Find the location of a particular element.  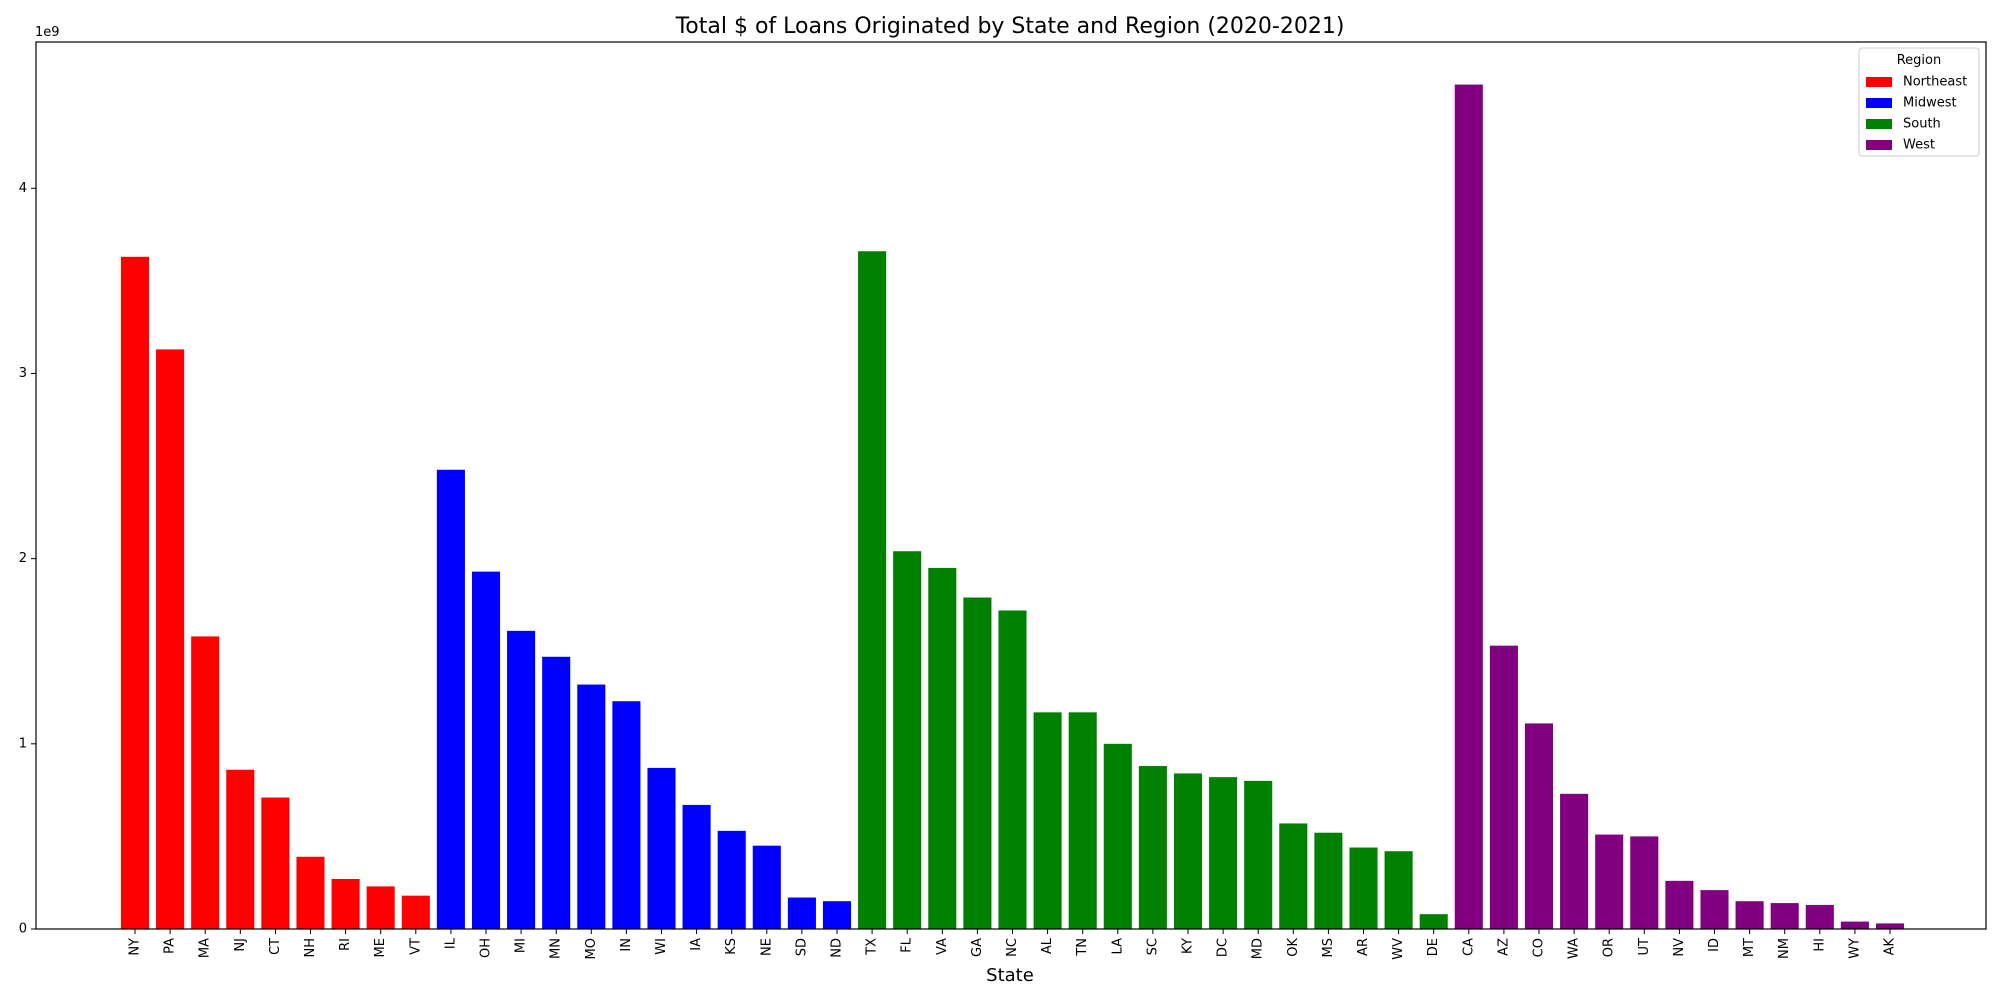

x-tick-label-id: ID is located at coordinates (1714, 945).